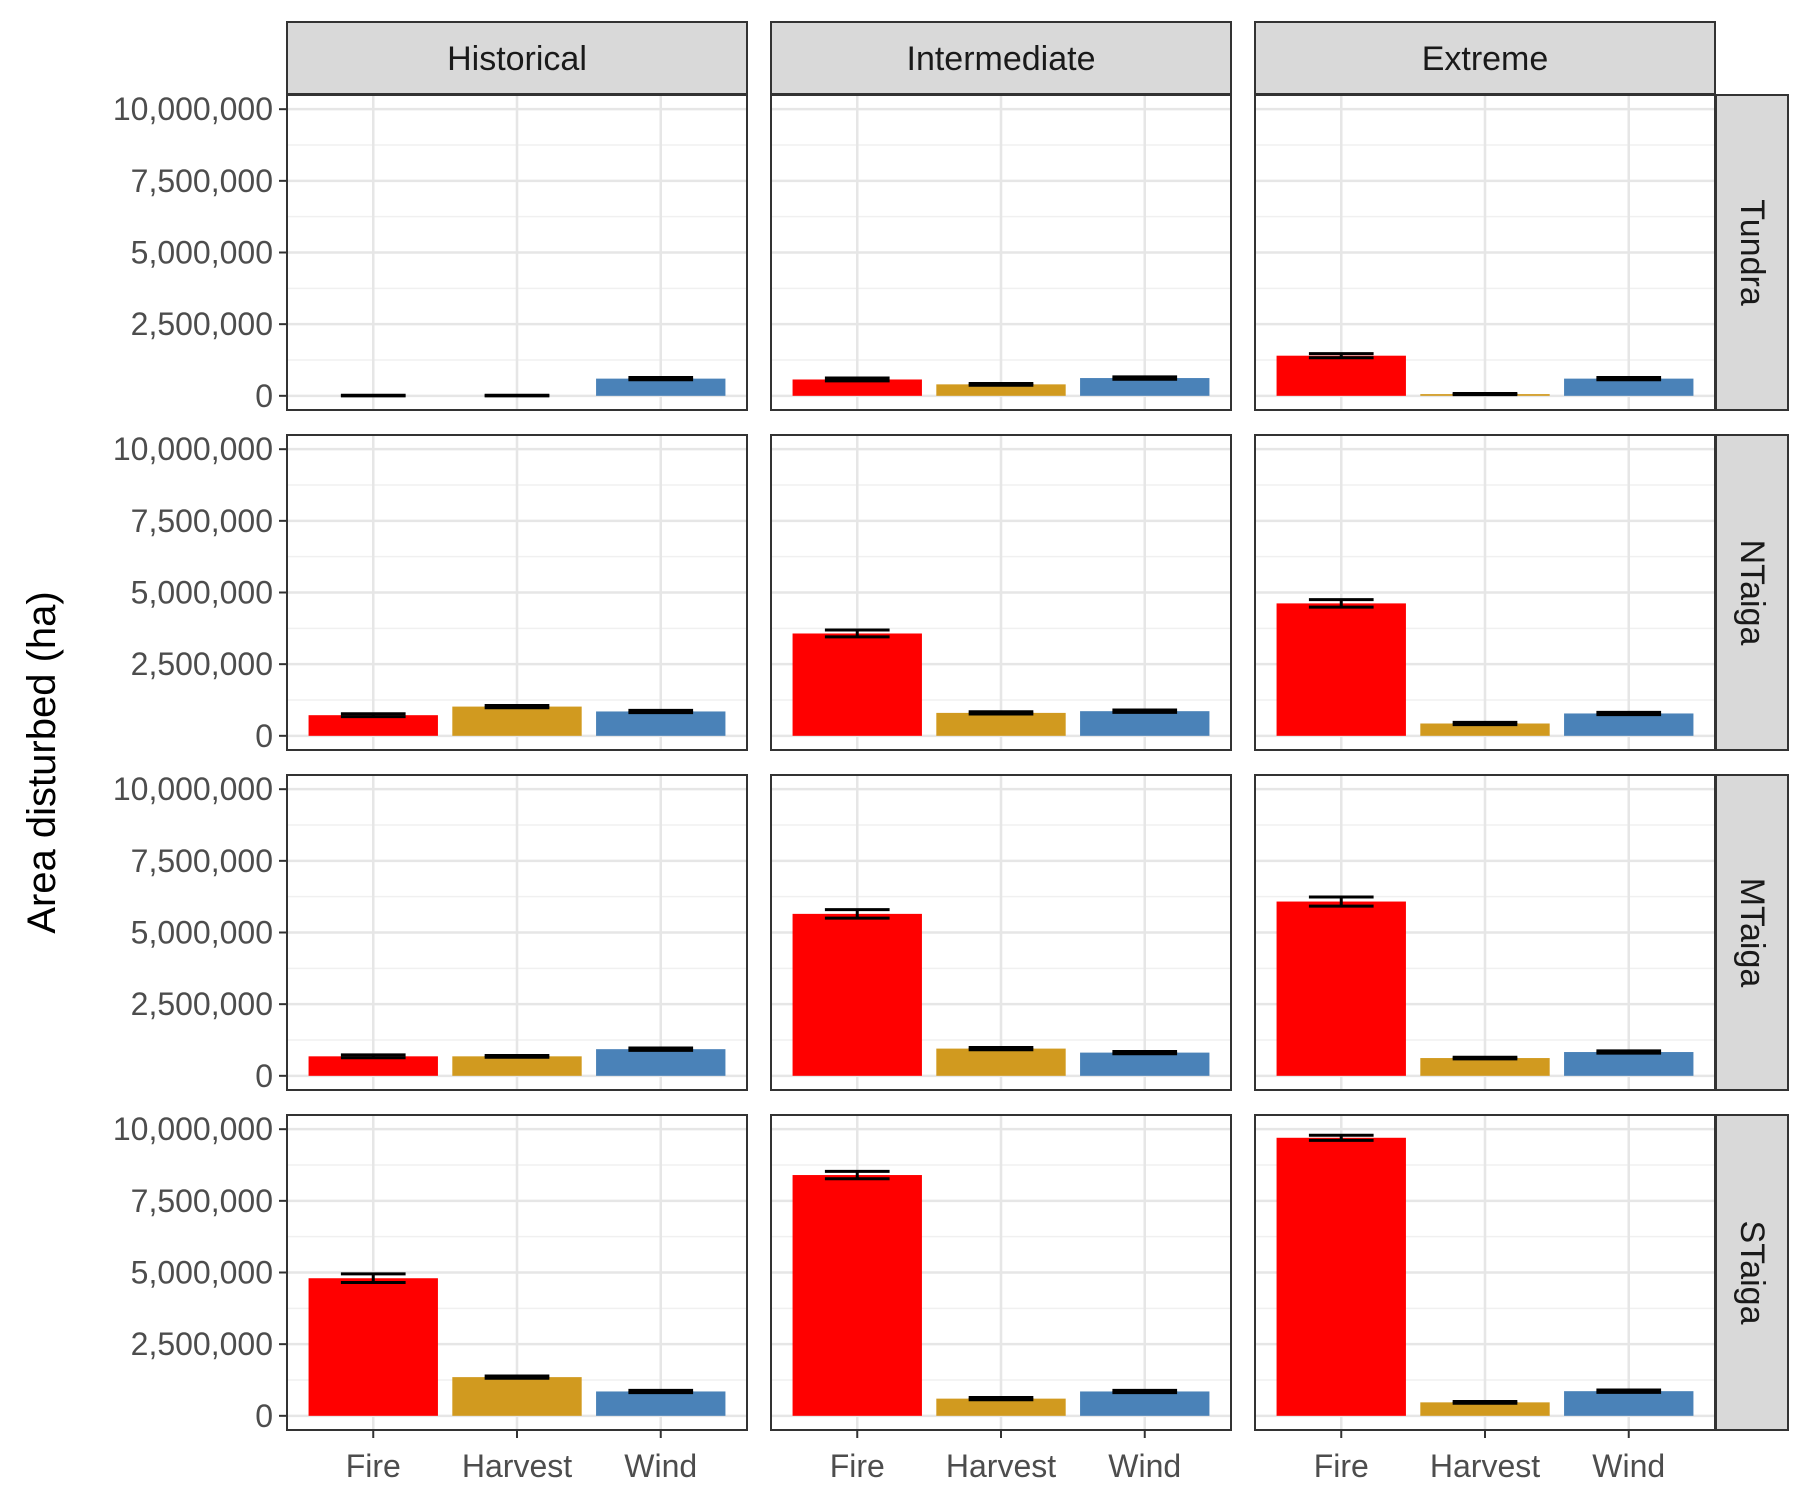  Describe the element at coordinates (1752, 933) in the screenshot. I see `row-strip-label: MTaiga` at that location.